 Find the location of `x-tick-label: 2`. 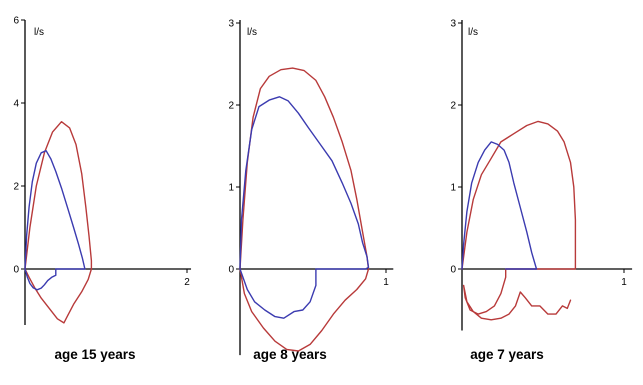

x-tick-label: 2 is located at coordinates (187, 282).